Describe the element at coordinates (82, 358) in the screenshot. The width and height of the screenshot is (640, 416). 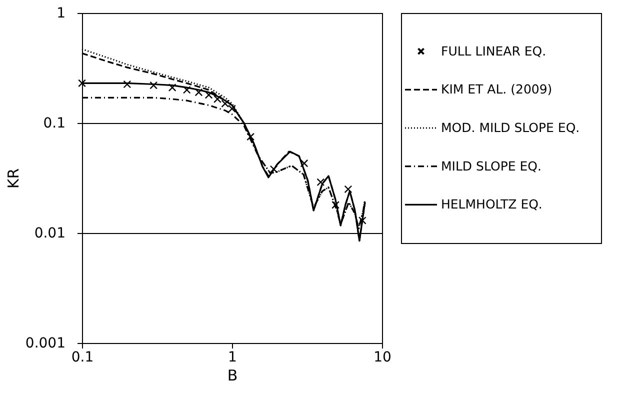
I see `x-tick-label: 0.1` at that location.